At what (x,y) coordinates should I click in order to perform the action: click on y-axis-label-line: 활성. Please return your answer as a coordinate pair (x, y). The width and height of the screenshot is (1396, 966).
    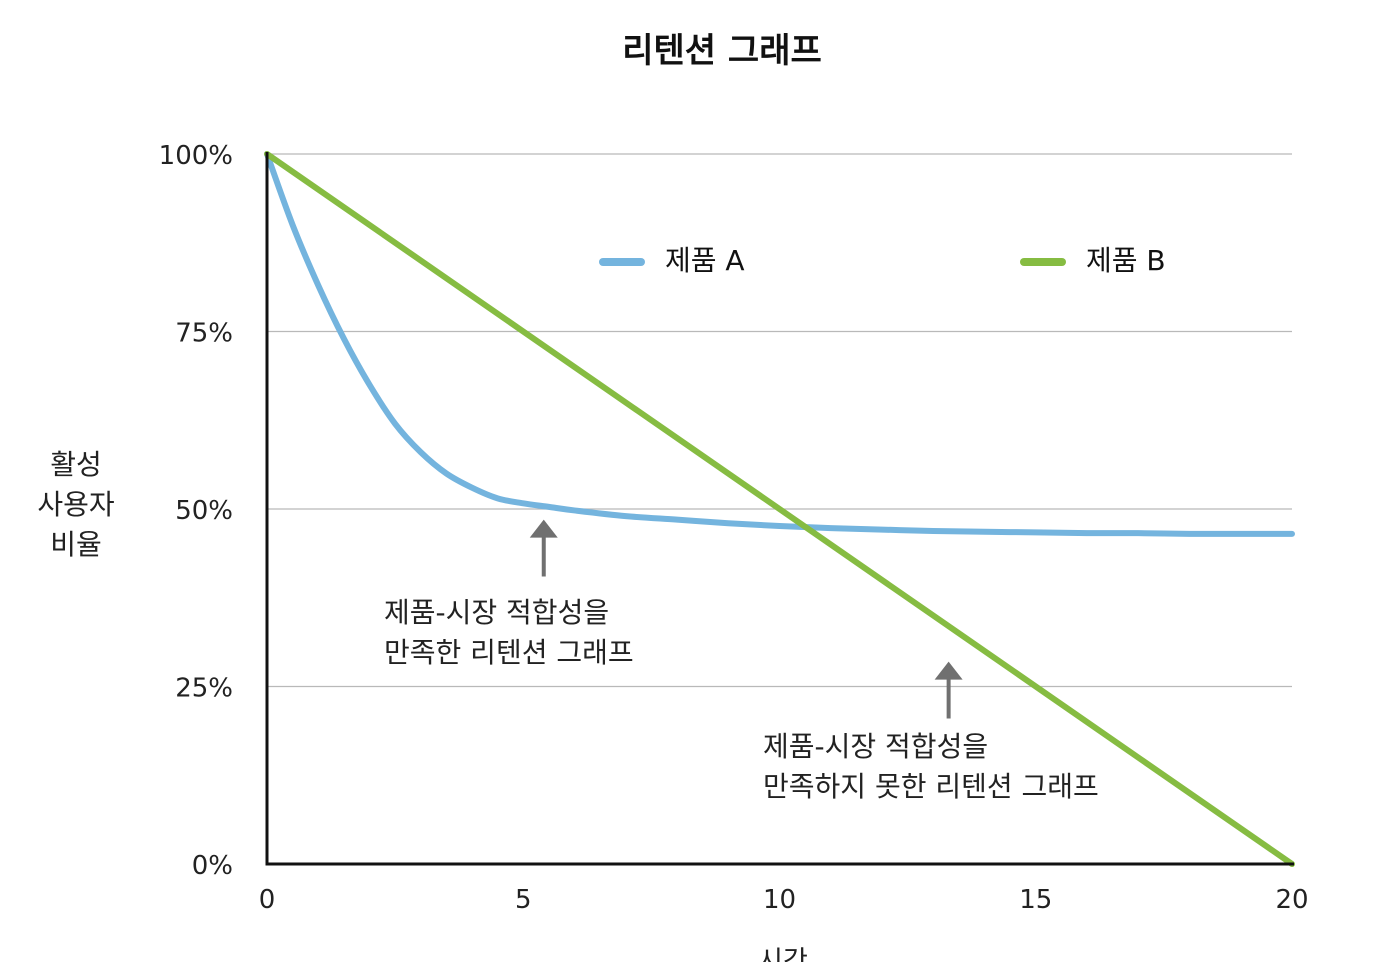
    Looking at the image, I should click on (76, 464).